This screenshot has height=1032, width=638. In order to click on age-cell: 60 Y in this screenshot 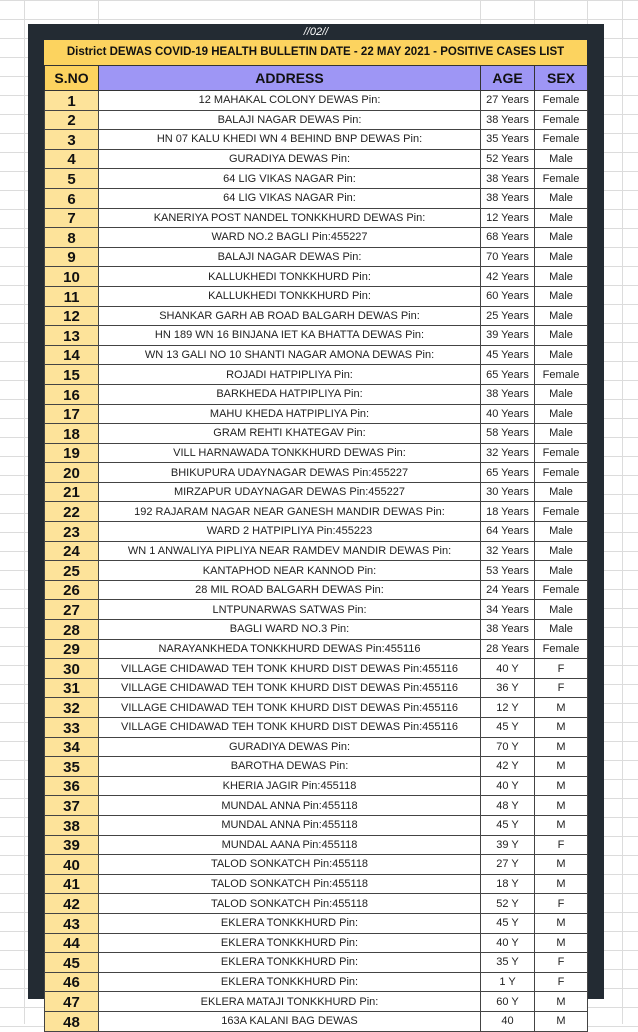, I will do `click(507, 1001)`.